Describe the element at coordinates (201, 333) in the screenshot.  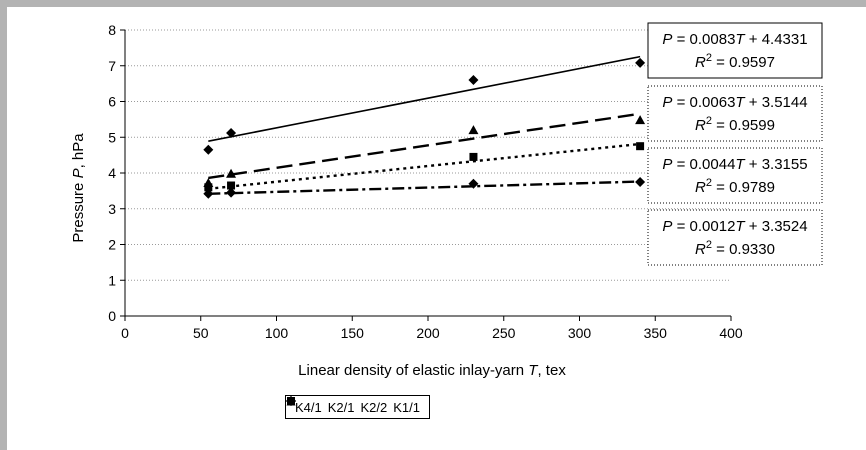
I see `x-tick-label: 50` at that location.